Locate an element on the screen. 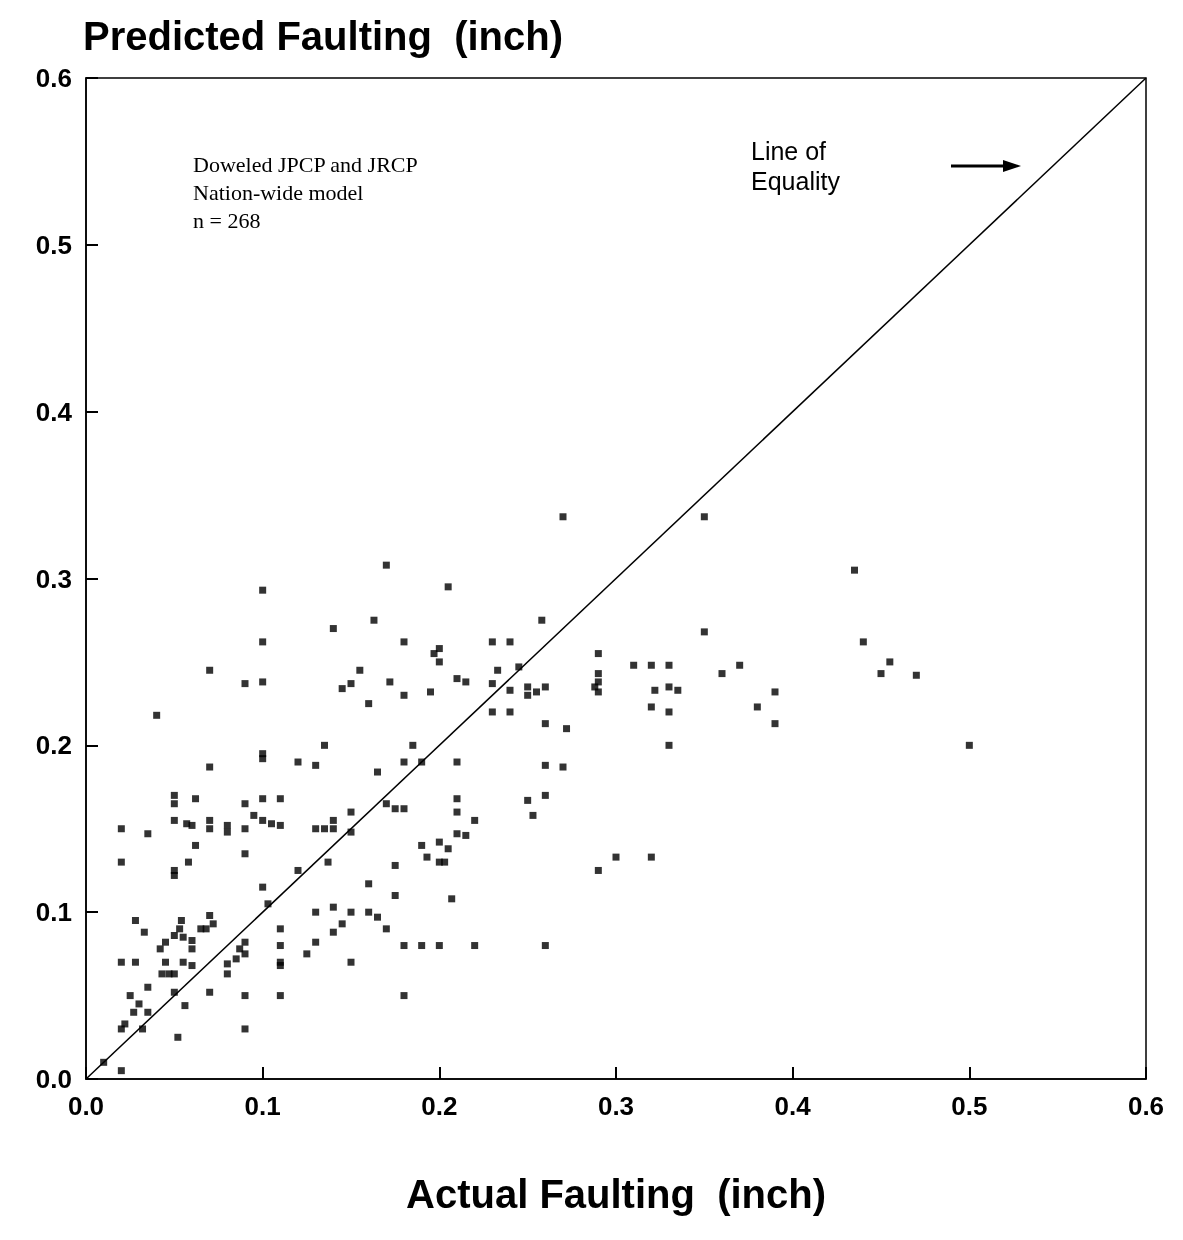 This screenshot has height=1240, width=1183. x-axis-title: Actual Faulting (inch) is located at coordinates (616, 1194).